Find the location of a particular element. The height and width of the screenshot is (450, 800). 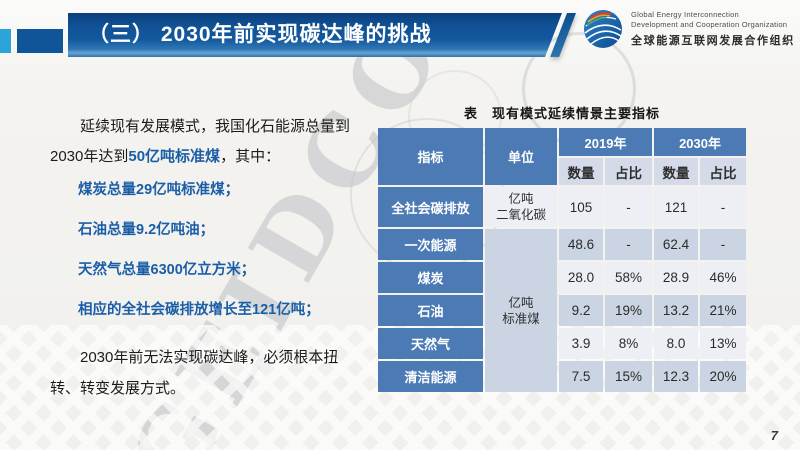

cell-qty-2019: 3.9 is located at coordinates (581, 343).